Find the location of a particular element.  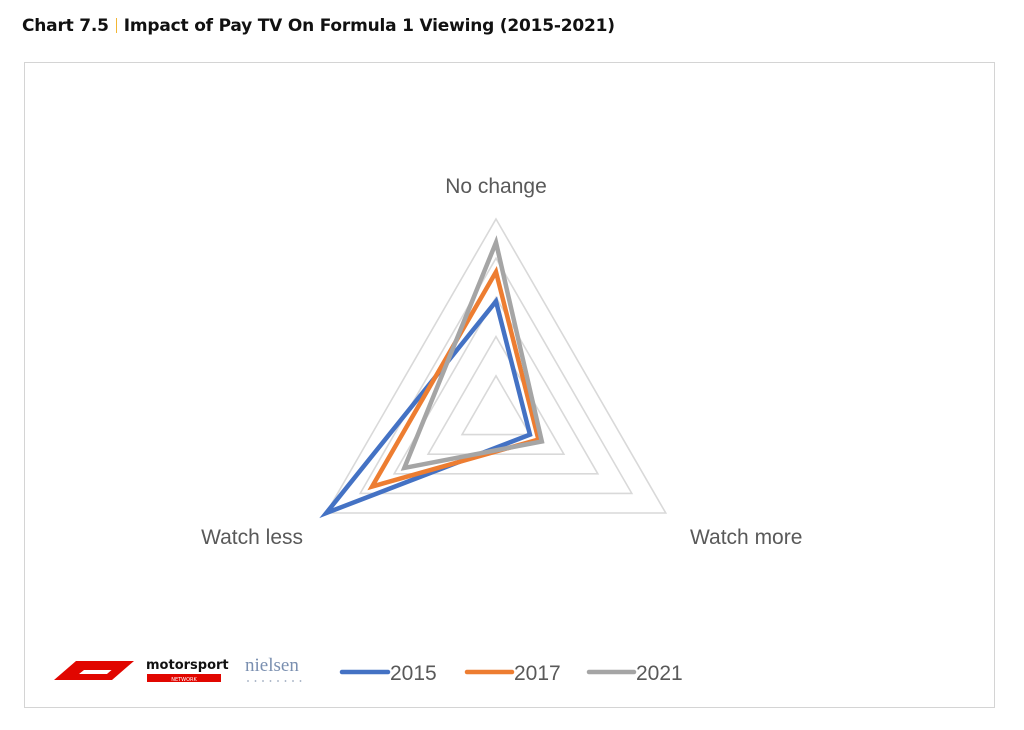

f1-logo is located at coordinates (94, 670).